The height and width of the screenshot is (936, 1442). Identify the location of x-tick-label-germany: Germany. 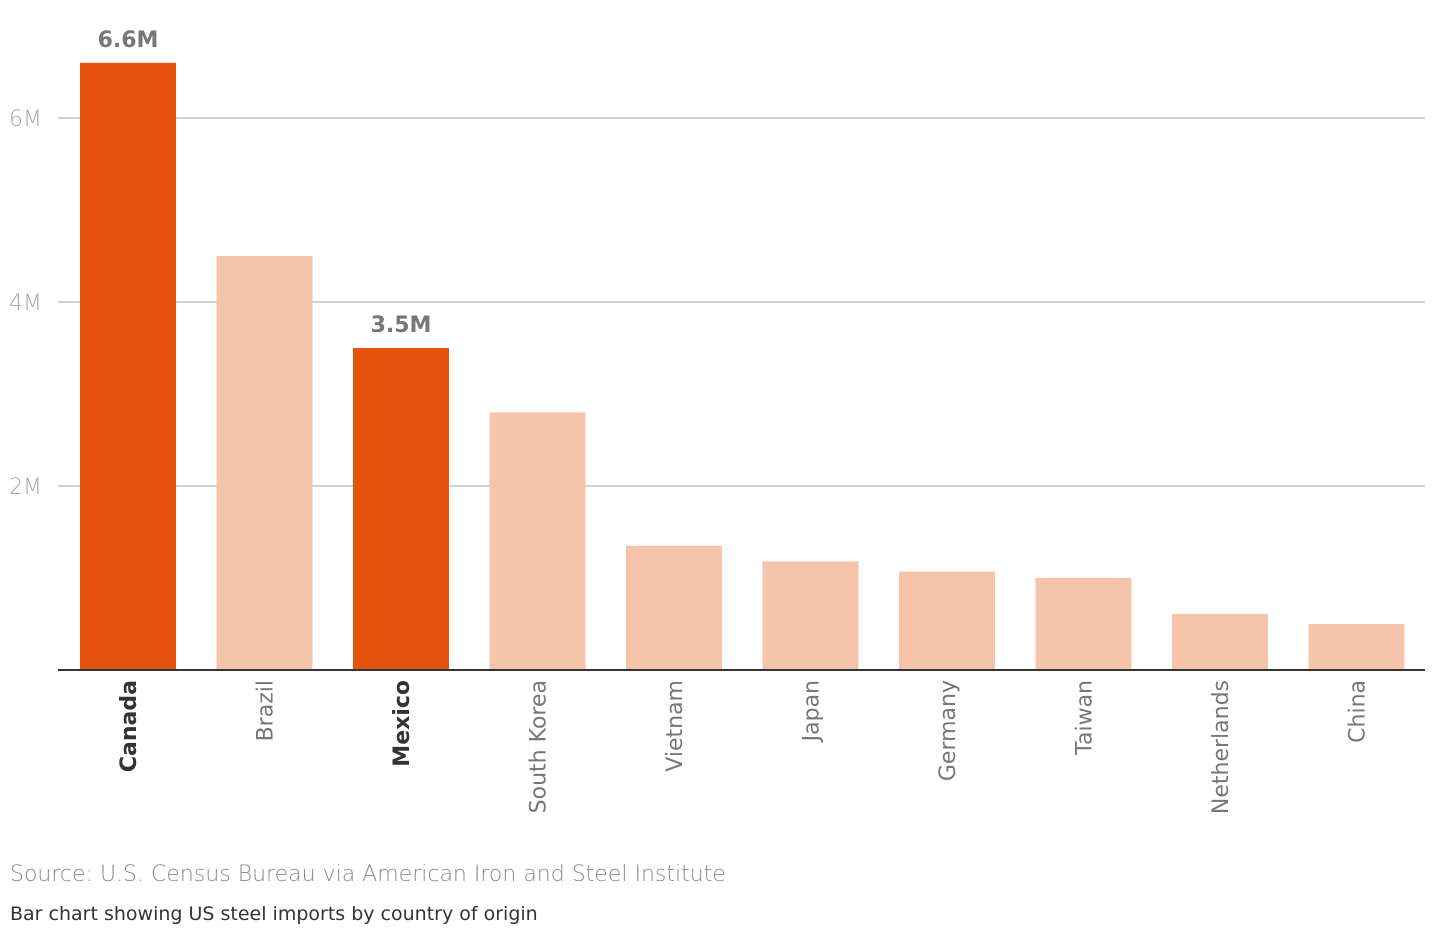
(948, 730).